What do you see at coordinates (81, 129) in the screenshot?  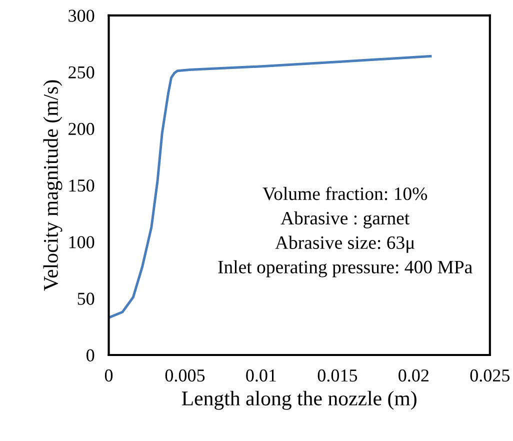 I see `y-tick-label: 200` at bounding box center [81, 129].